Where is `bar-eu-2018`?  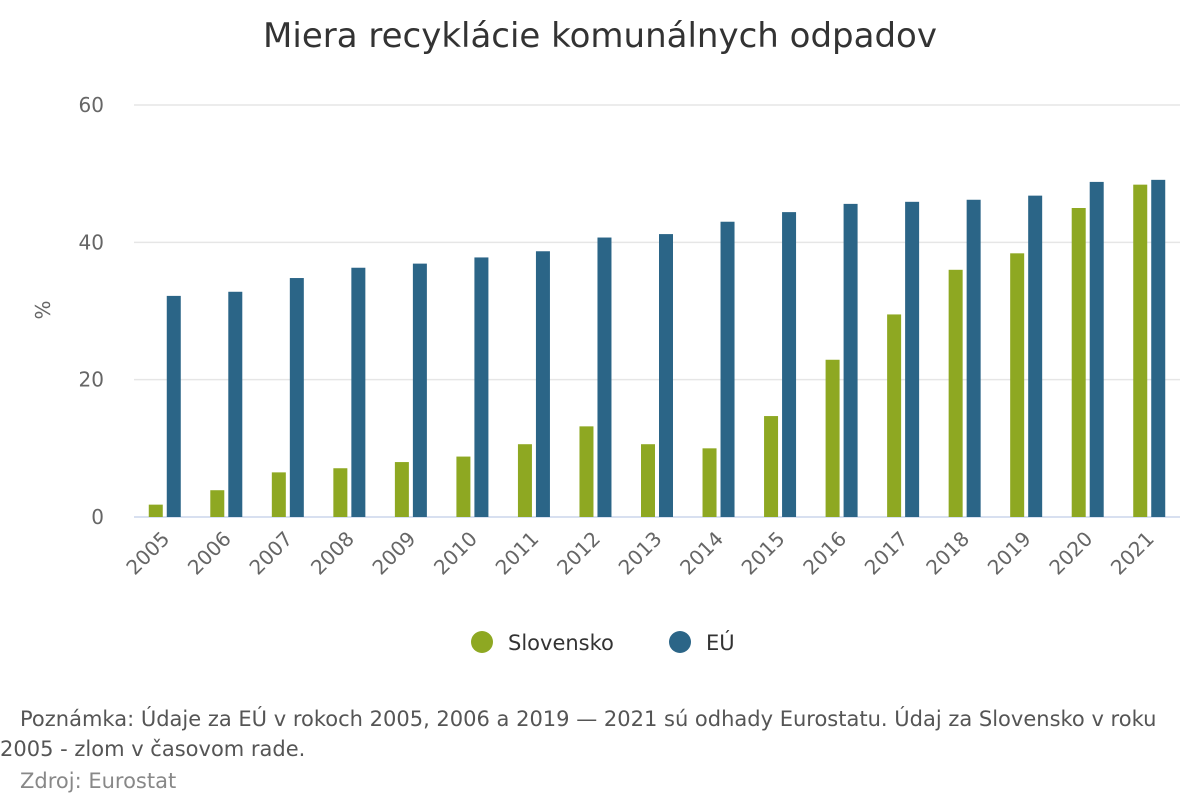 bar-eu-2018 is located at coordinates (973, 358).